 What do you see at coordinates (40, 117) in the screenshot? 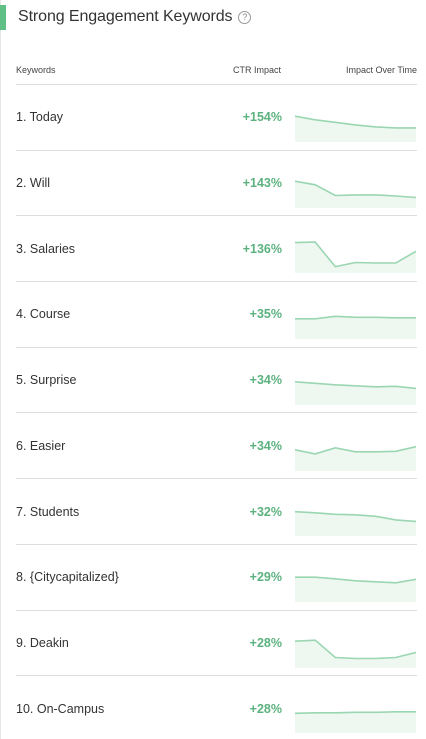
I see `keyword-label: 1. Today` at bounding box center [40, 117].